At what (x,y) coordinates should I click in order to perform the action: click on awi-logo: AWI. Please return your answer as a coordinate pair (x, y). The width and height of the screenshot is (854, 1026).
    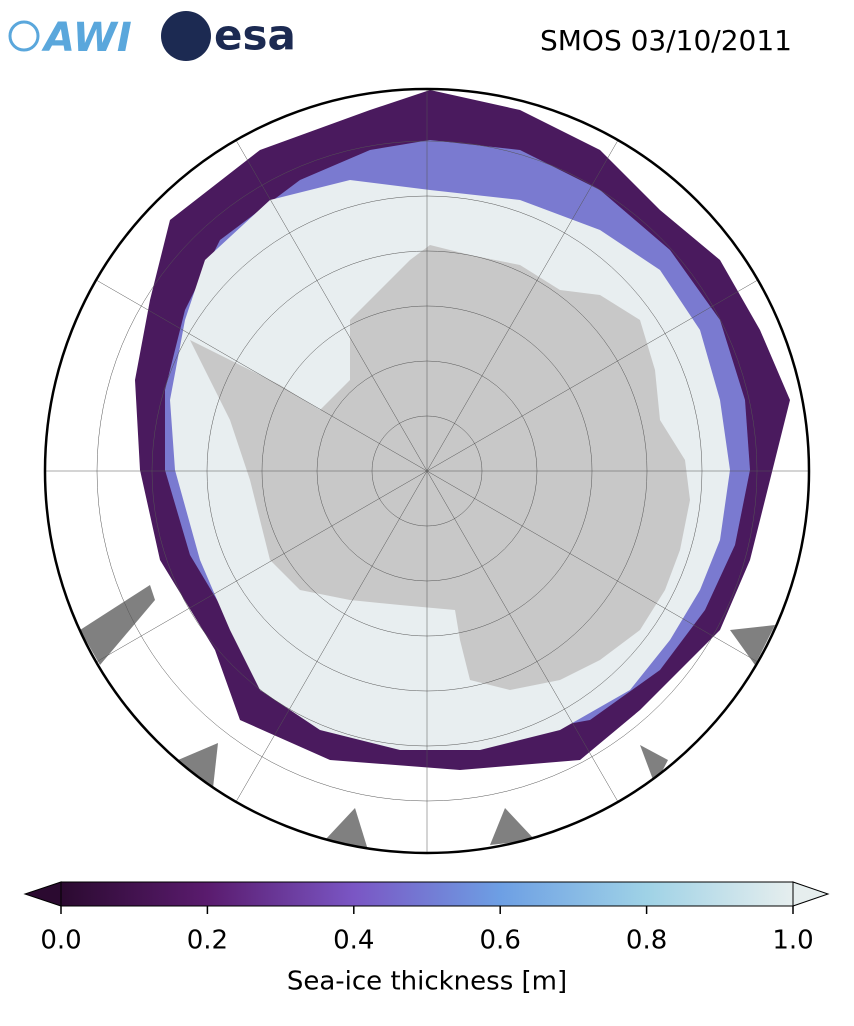
    Looking at the image, I should click on (86, 38).